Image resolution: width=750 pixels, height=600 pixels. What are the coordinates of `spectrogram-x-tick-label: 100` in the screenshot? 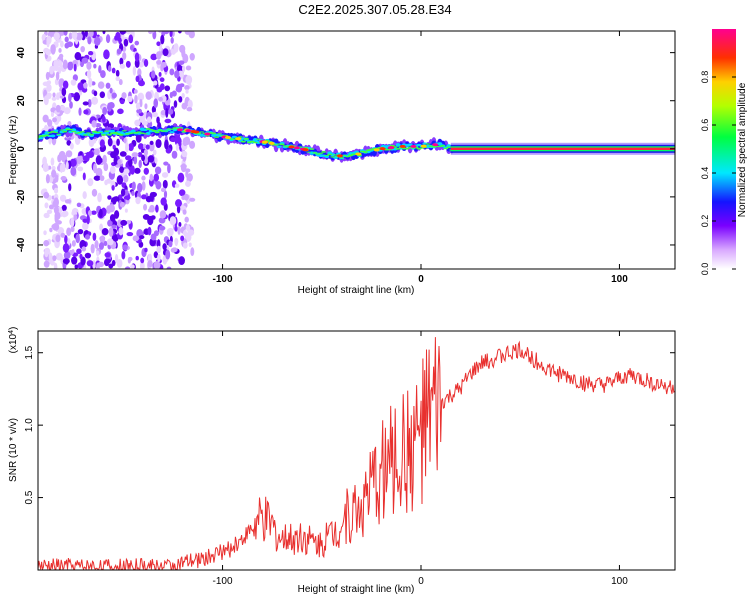 It's located at (619, 279).